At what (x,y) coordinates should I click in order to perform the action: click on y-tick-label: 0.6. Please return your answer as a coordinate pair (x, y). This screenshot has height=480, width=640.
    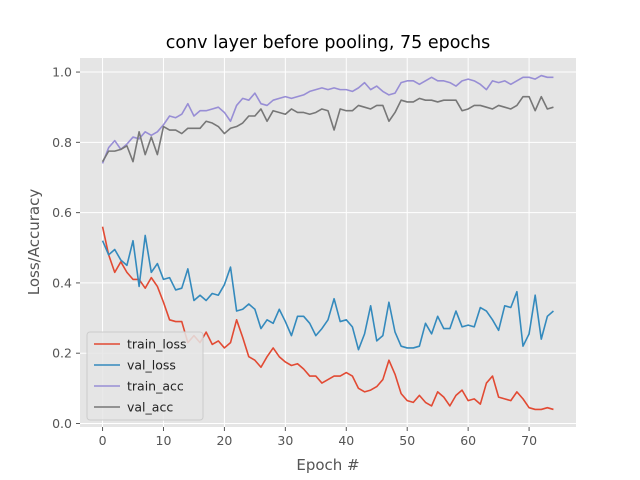
    Looking at the image, I should click on (62, 212).